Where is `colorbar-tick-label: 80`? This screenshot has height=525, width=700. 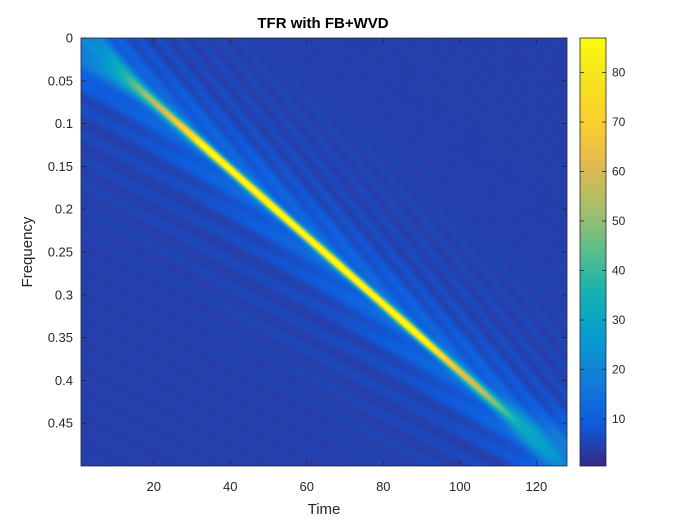
colorbar-tick-label: 80 is located at coordinates (619, 73).